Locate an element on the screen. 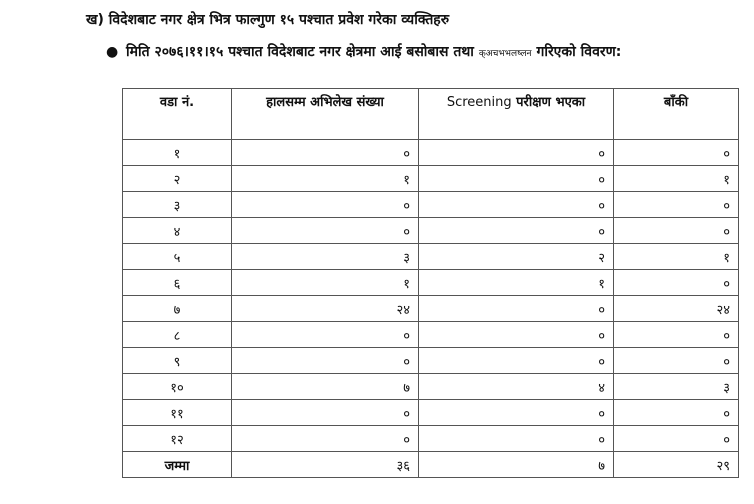 The width and height of the screenshot is (754, 504). cell-ward: ८ is located at coordinates (177, 334).